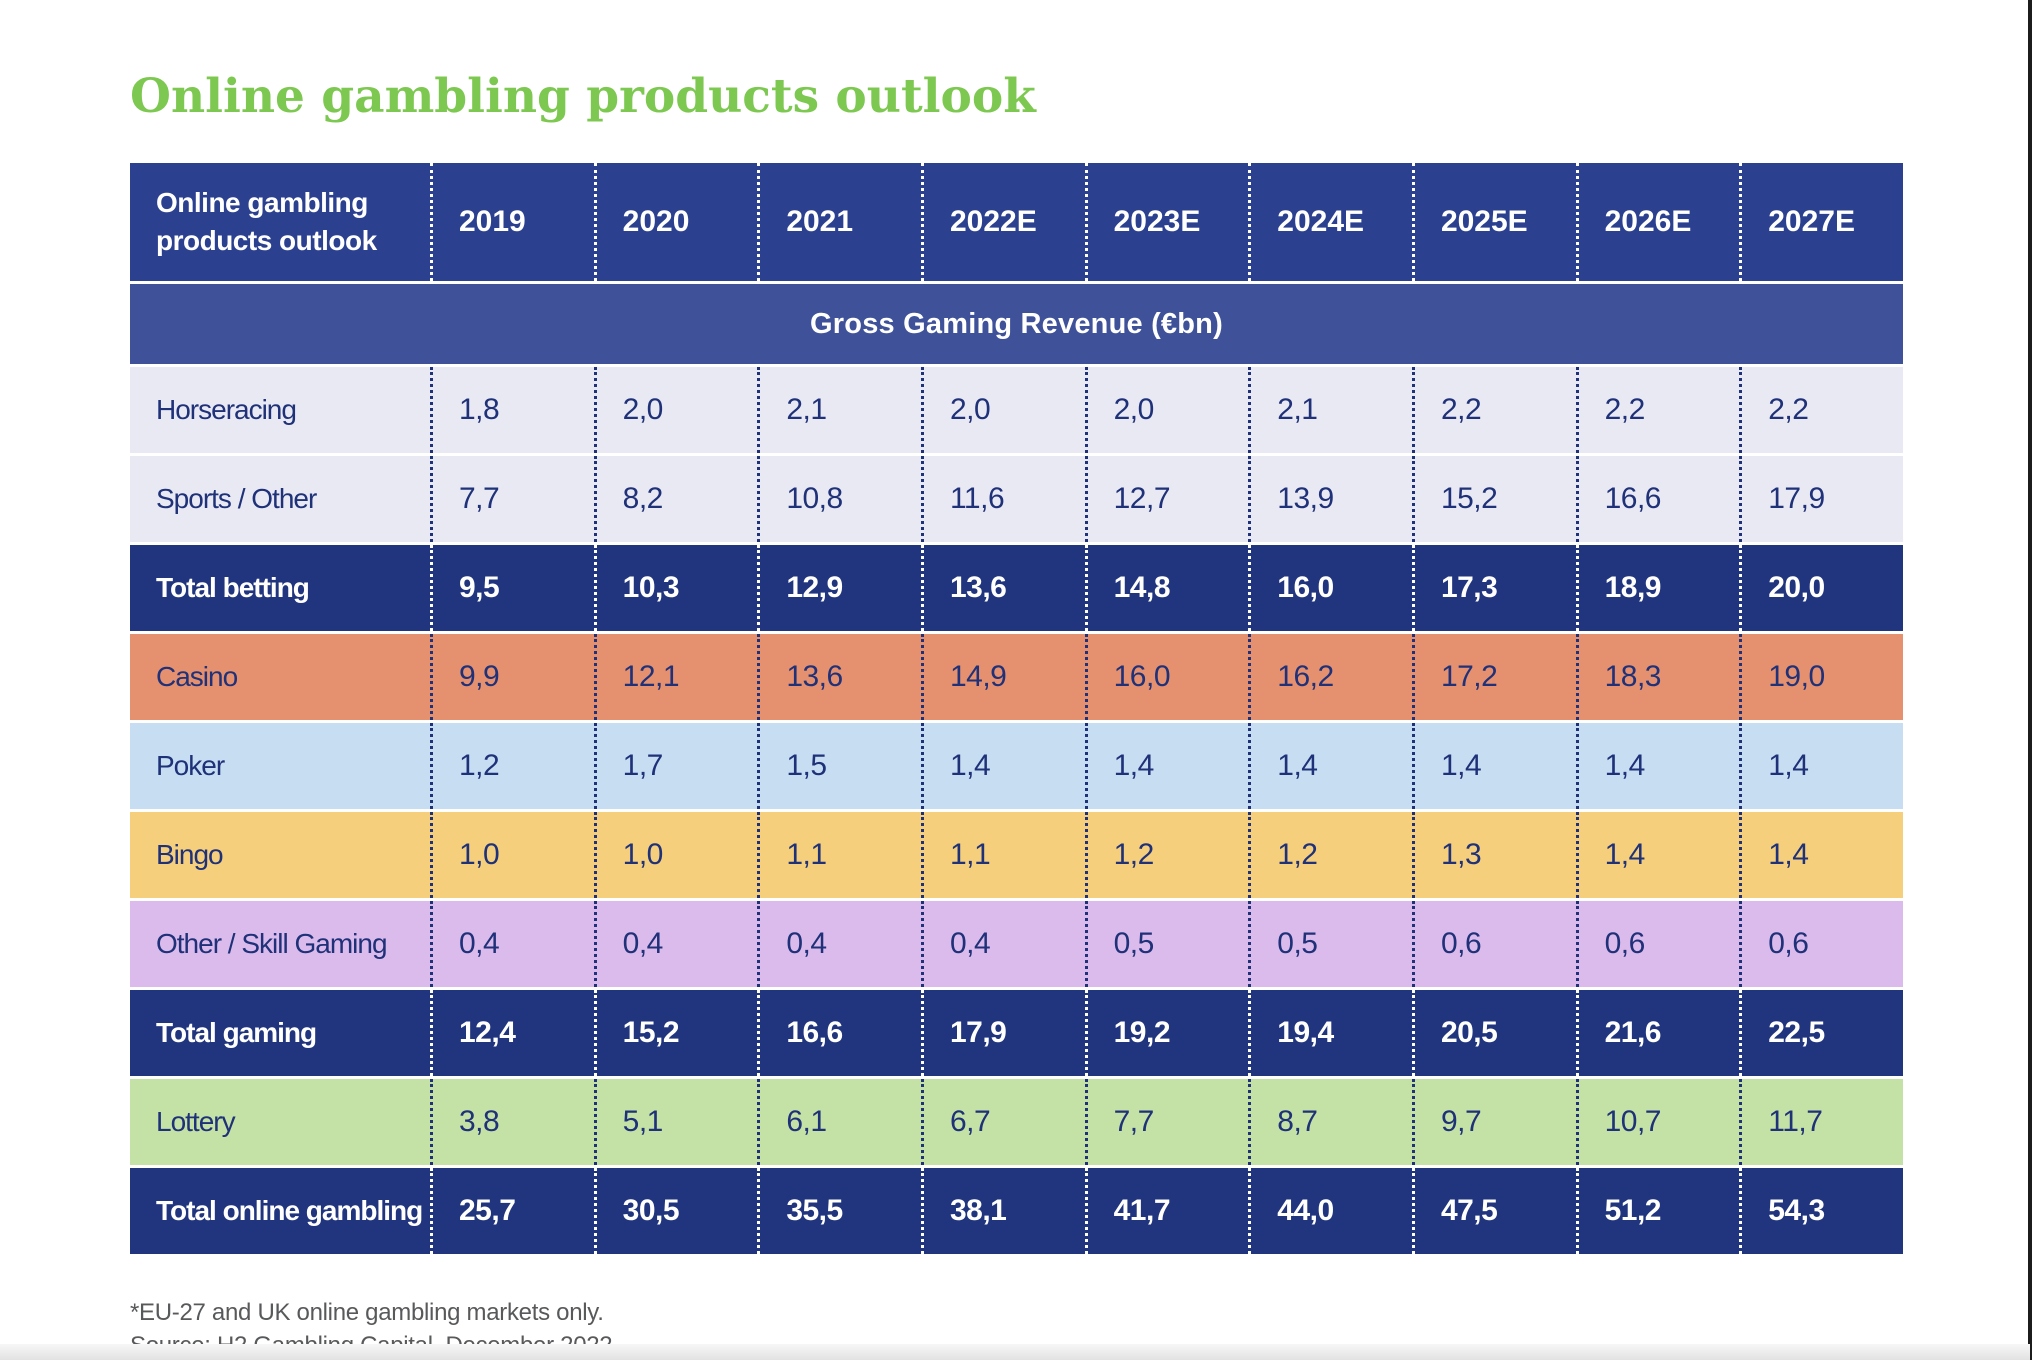  Describe the element at coordinates (675, 222) in the screenshot. I see `year-header: 2020` at that location.